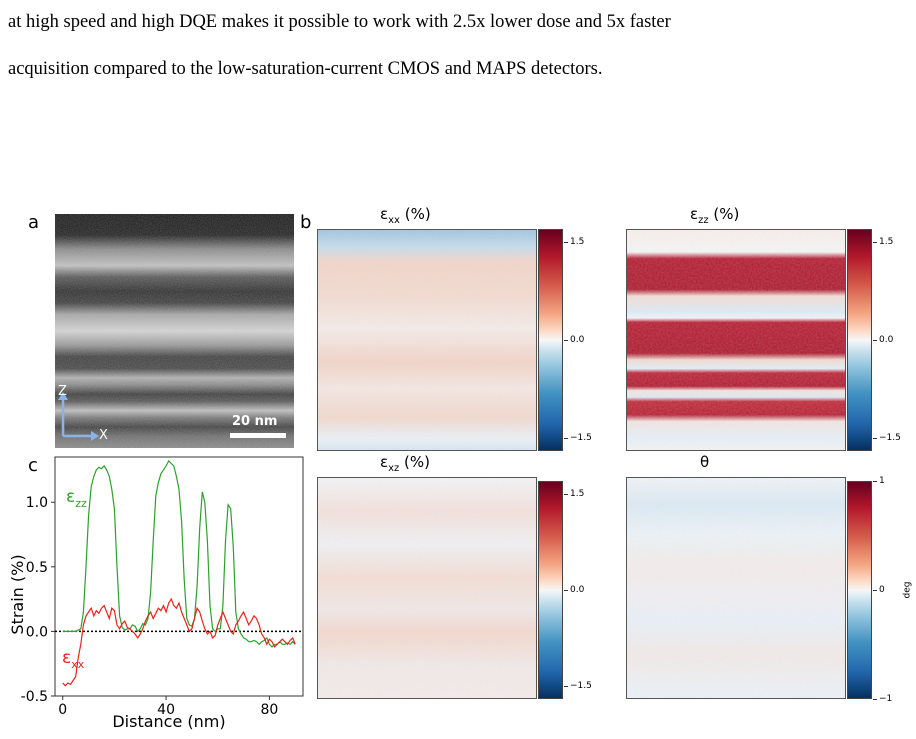 The height and width of the screenshot is (739, 916). Describe the element at coordinates (405, 463) in the screenshot. I see `map-title-exz: εxz (%)` at that location.